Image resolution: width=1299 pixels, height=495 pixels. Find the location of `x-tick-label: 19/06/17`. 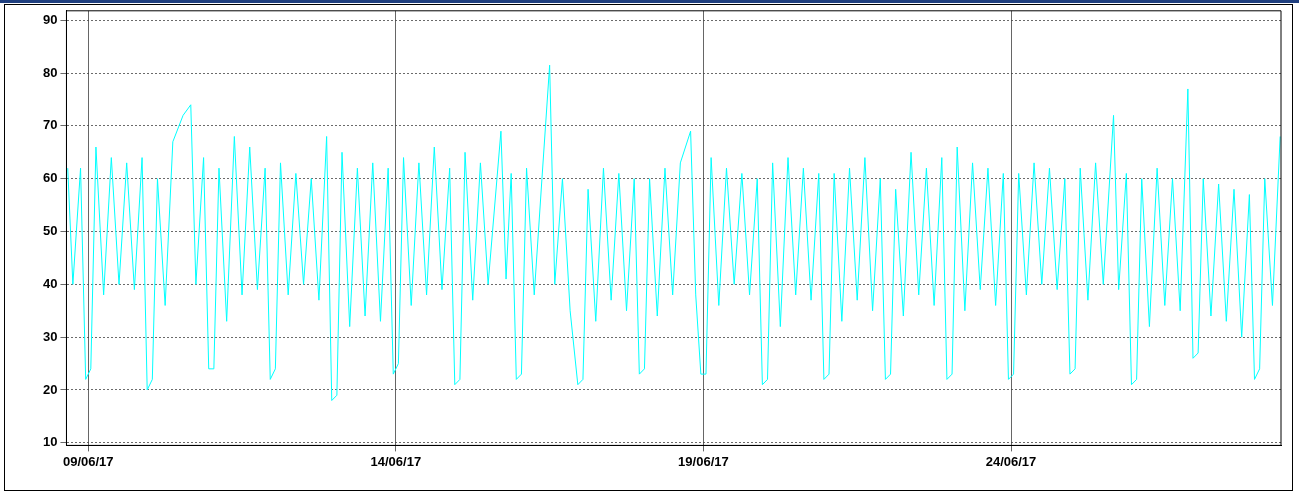

x-tick-label: 19/06/17 is located at coordinates (703, 461).